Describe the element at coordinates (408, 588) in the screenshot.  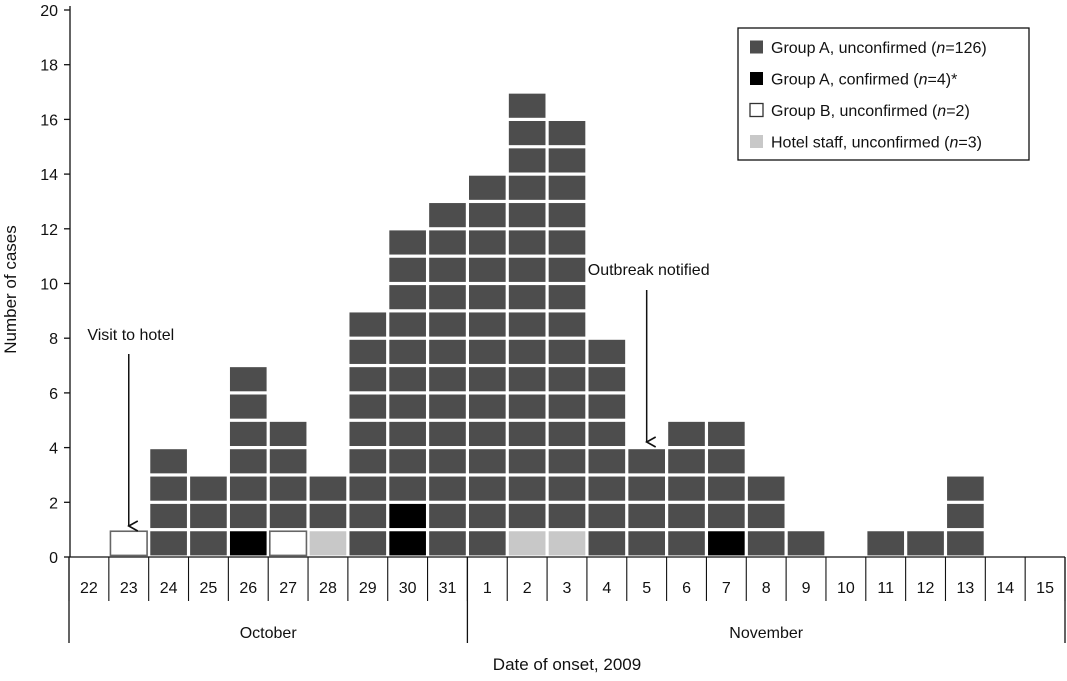
I see `x-tick-label: 30` at that location.